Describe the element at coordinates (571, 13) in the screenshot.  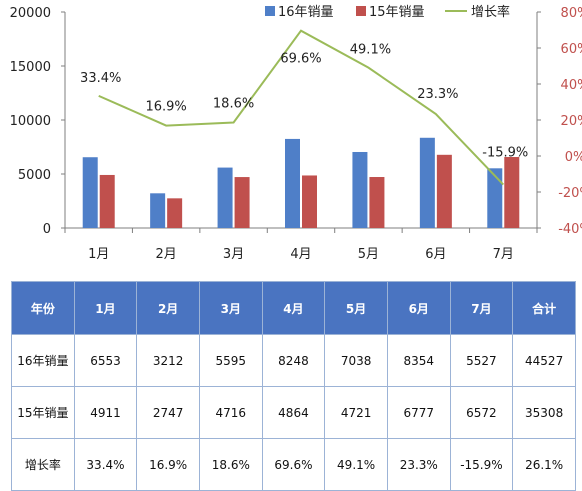
I see `right-tick-label: 80%` at that location.